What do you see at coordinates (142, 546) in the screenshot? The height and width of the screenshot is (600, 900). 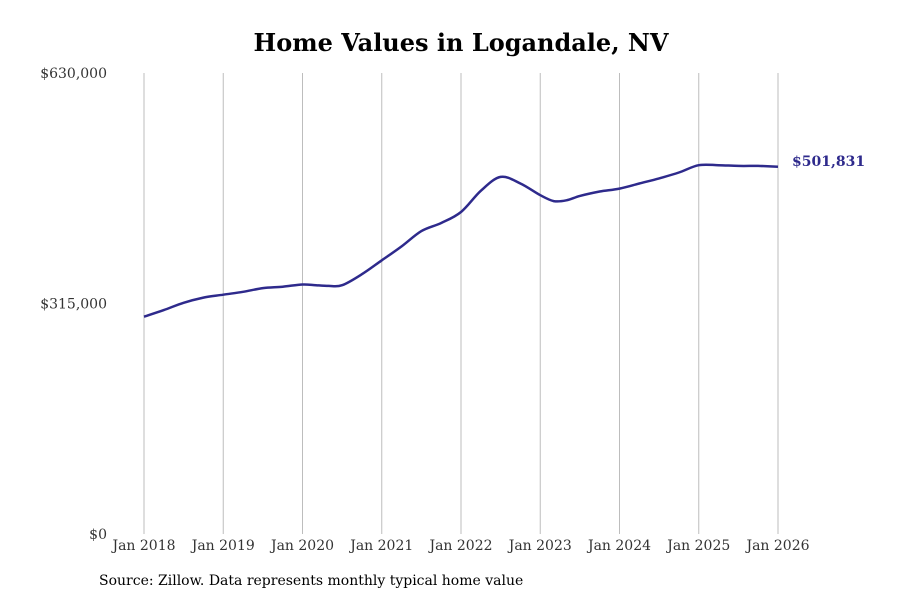 I see `x-tick-label: Jan 2018` at bounding box center [142, 546].